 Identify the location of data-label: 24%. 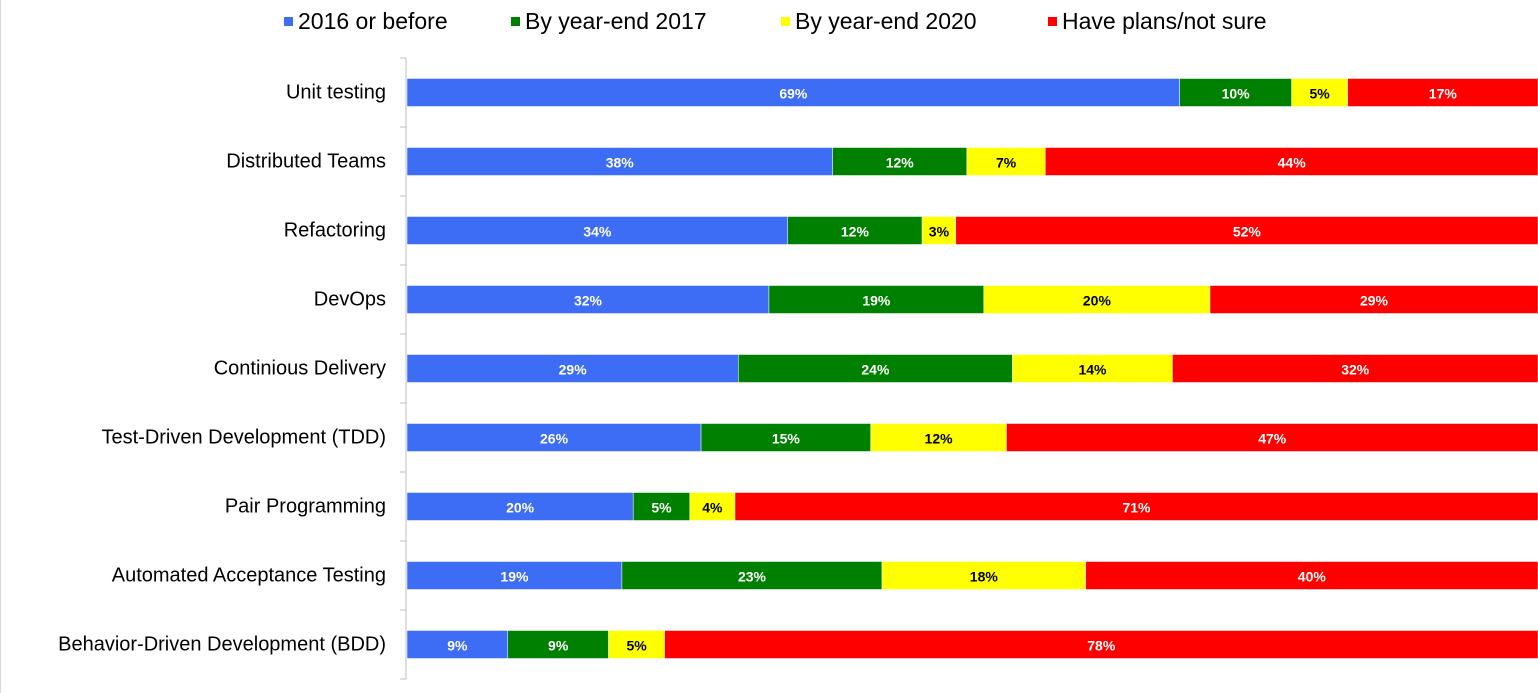
(875, 370).